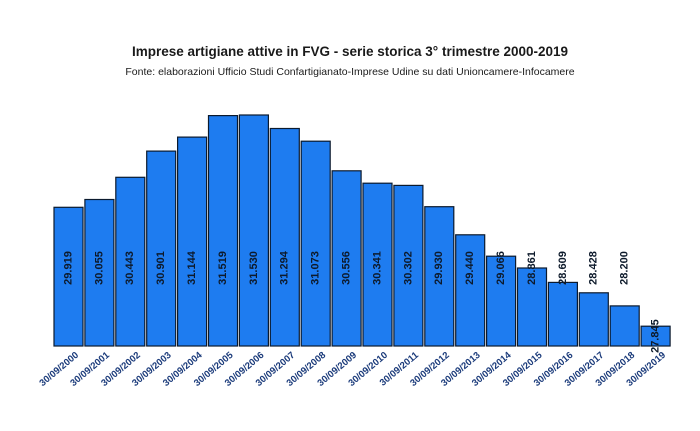 This screenshot has width=700, height=431. I want to click on value-label: 27.845, so click(656, 336).